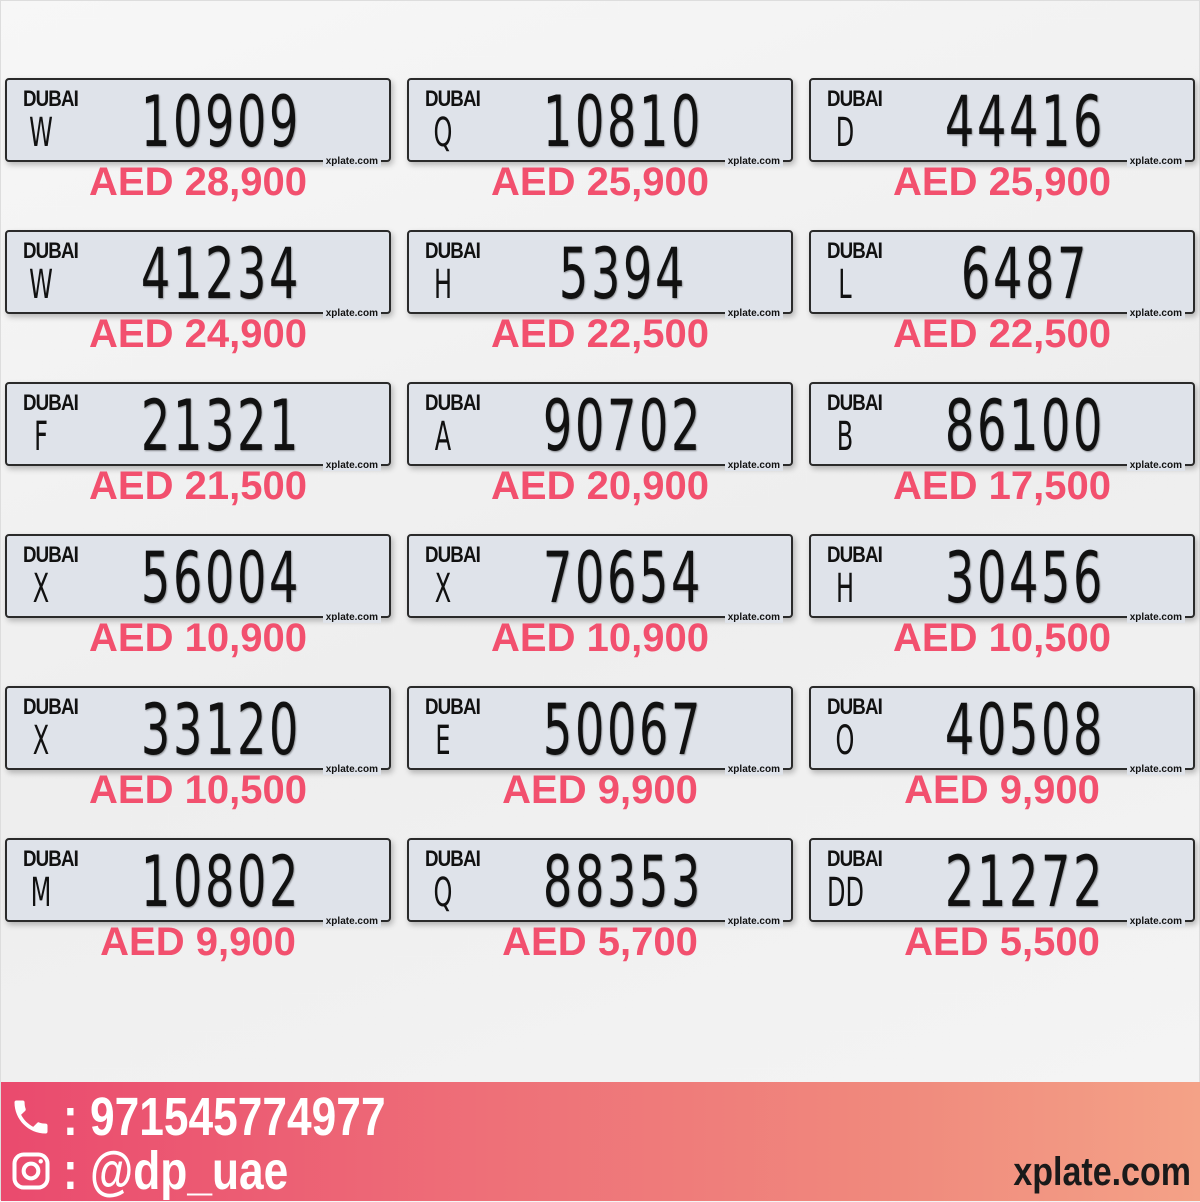 The image size is (1200, 1202). I want to click on license-plate: DUBAI X 56004 xplate.com, so click(198, 578).